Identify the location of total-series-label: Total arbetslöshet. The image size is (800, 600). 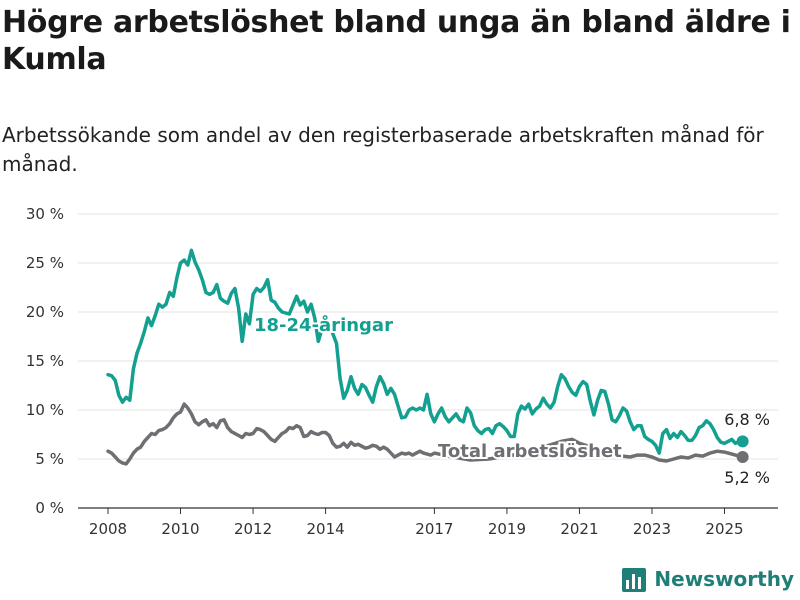
(530, 451).